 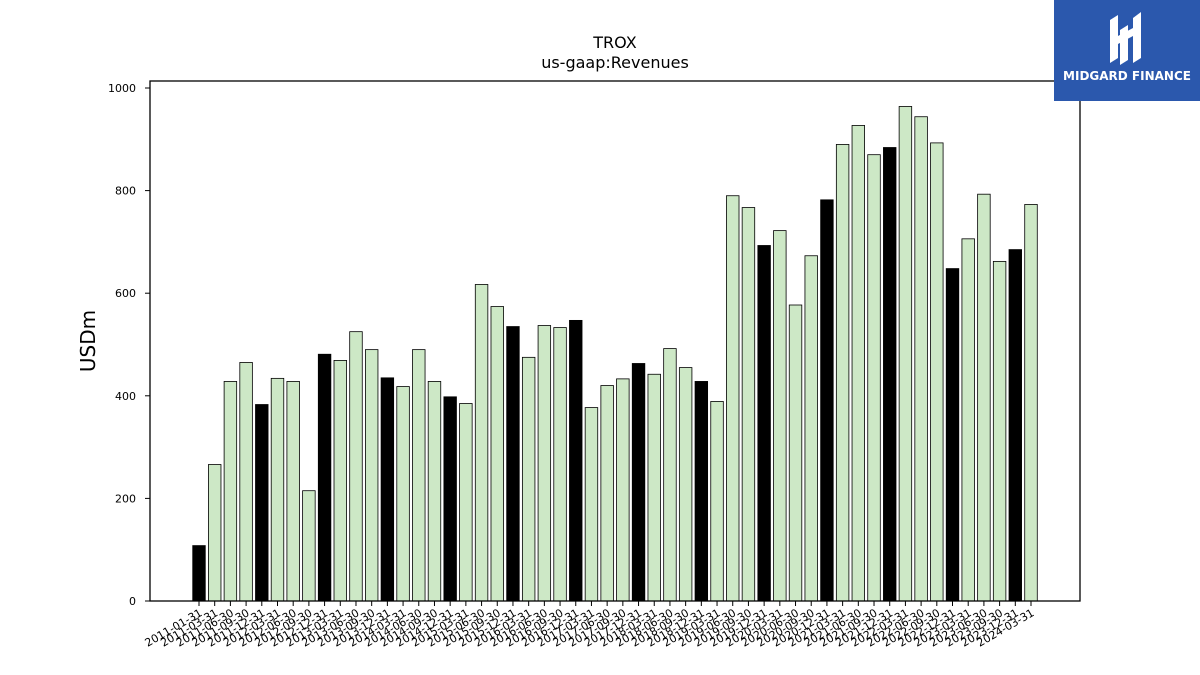 I want to click on chart-subtitle: us-gaap:Revenues, so click(x=615, y=62).